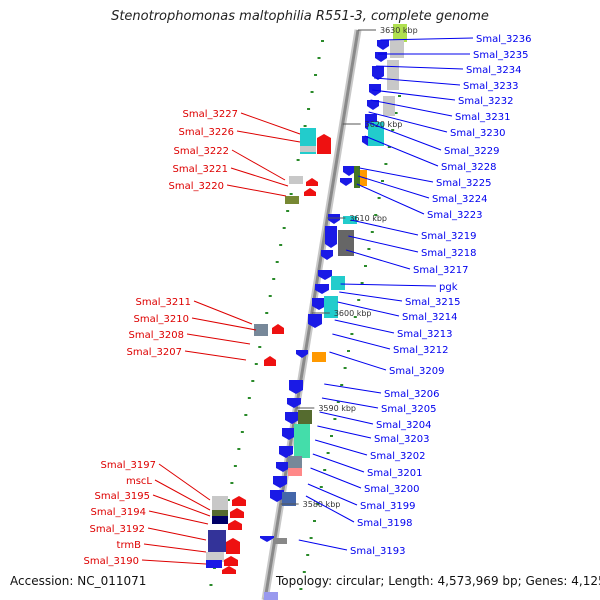 This screenshot has height=600, width=600. I want to click on gene-label: Smal_3209, so click(416, 371).